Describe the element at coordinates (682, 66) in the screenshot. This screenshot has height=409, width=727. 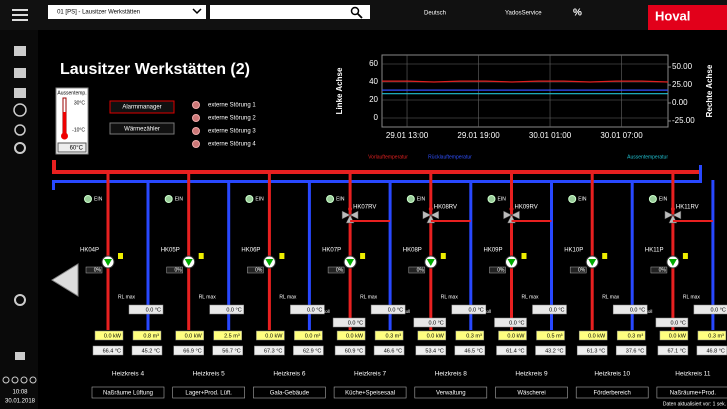
I see `y2-tick-label: 50.00` at that location.